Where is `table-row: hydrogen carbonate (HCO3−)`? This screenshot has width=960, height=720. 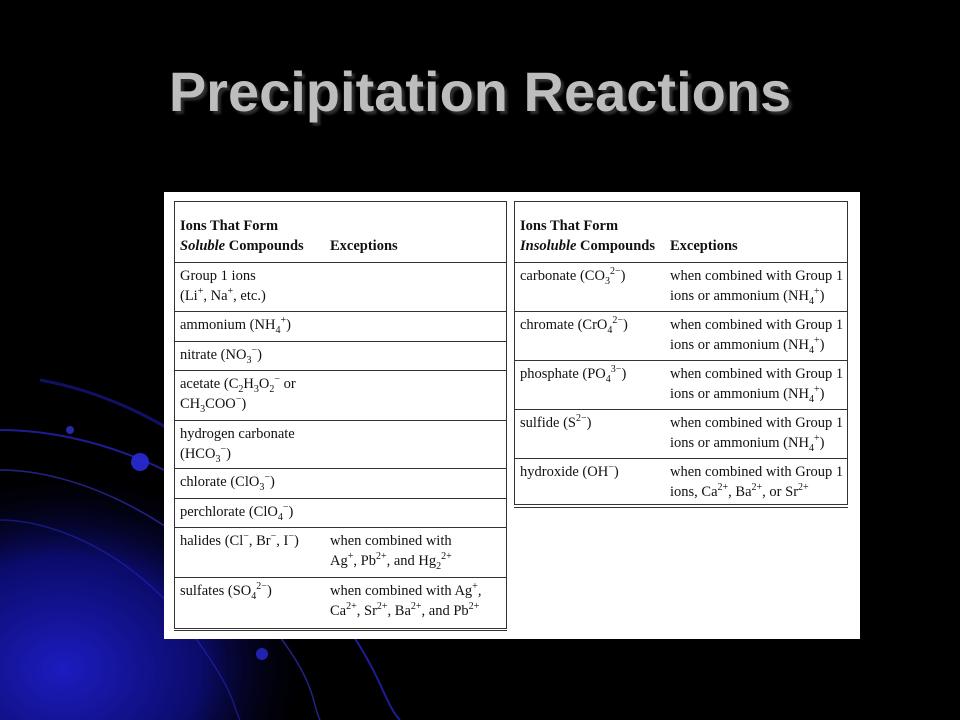
table-row: hydrogen carbonate (HCO3−) is located at coordinates (340, 444).